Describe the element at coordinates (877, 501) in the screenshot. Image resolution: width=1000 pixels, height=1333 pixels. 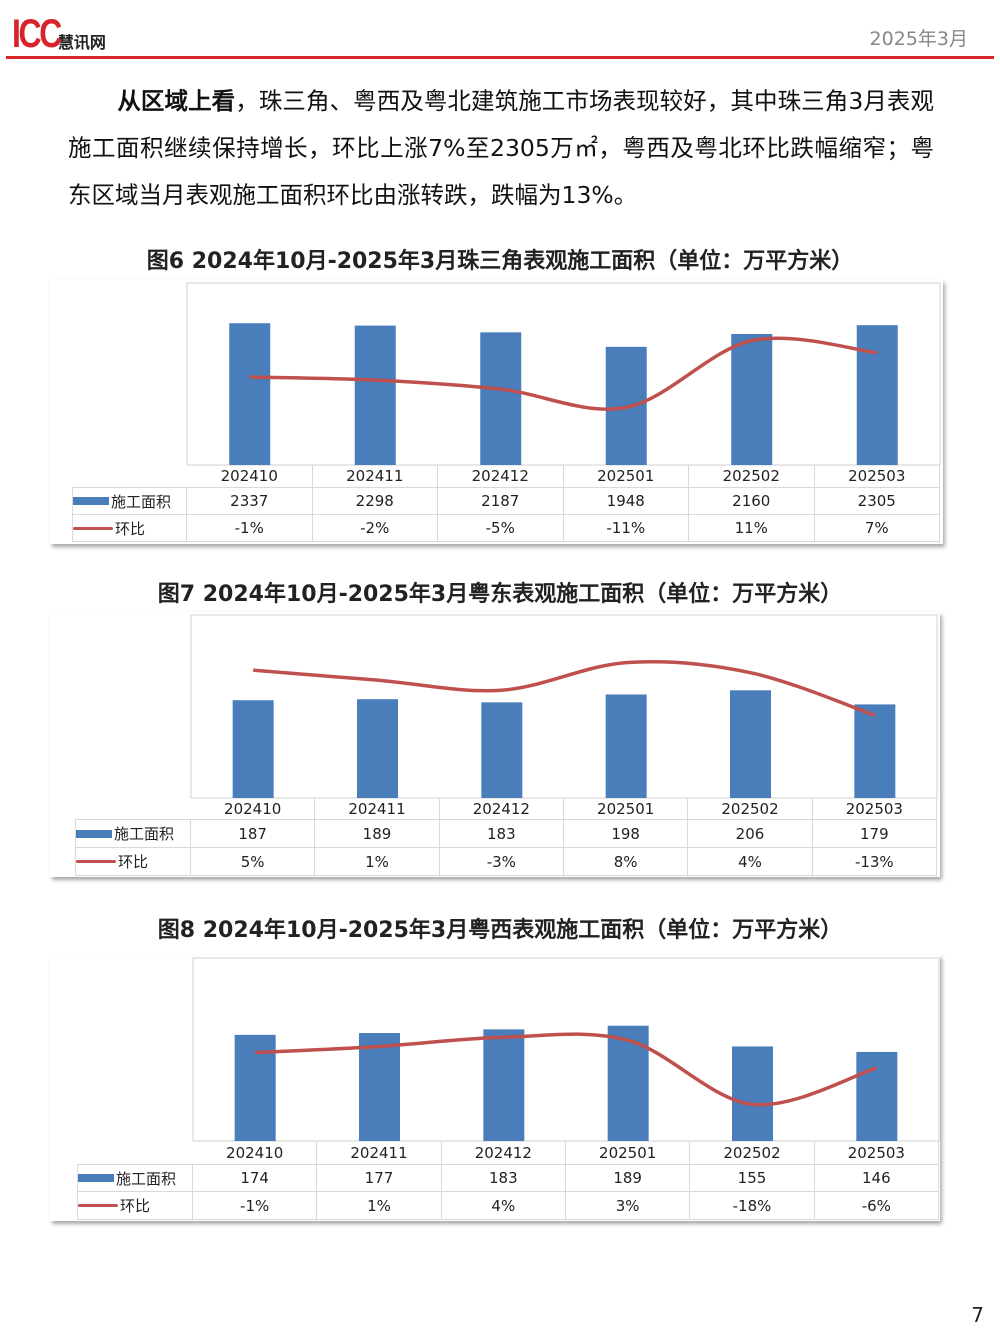
I see `area-value: 2305` at that location.